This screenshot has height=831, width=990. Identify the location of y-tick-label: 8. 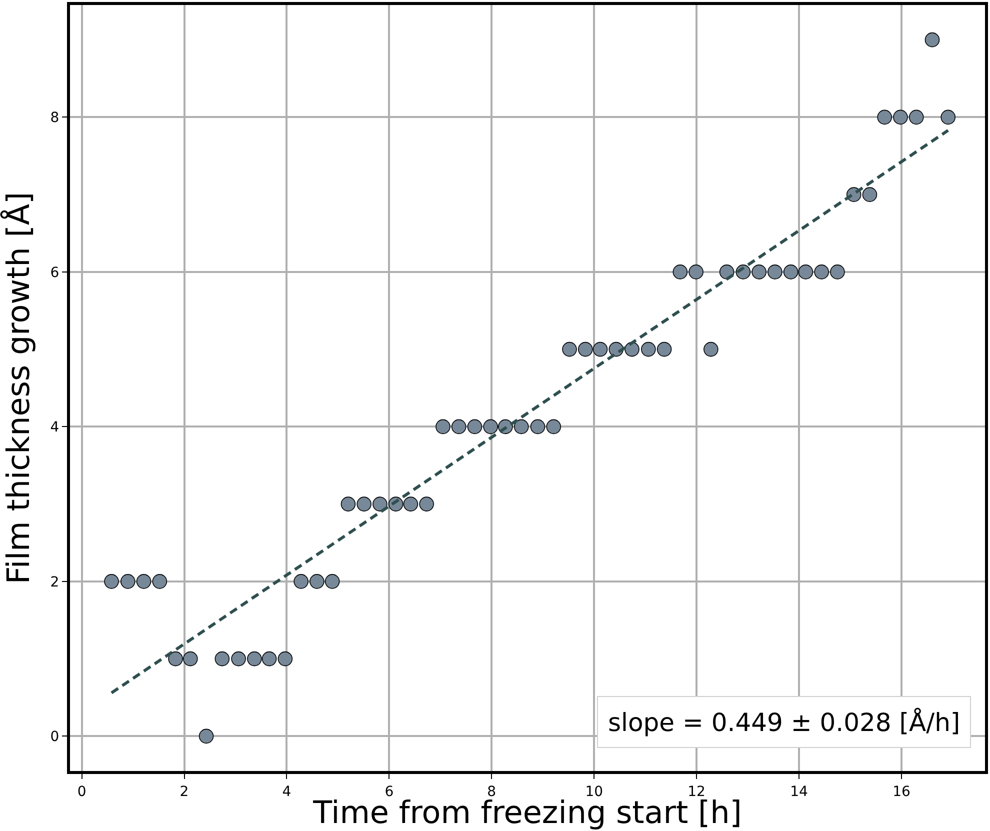
(55, 118).